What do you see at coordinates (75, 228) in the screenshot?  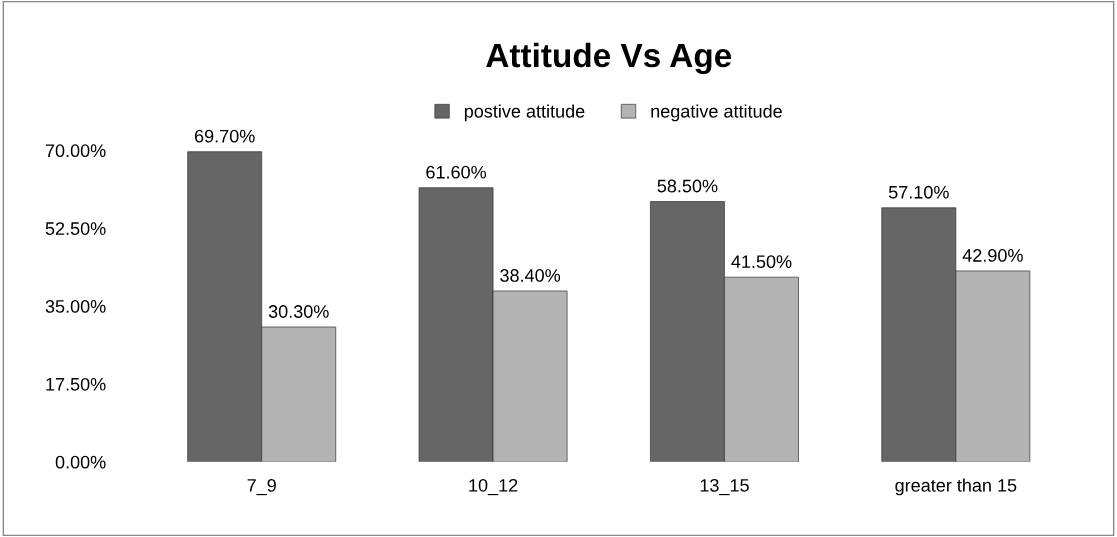 I see `y-tick-label: 52.50%` at bounding box center [75, 228].